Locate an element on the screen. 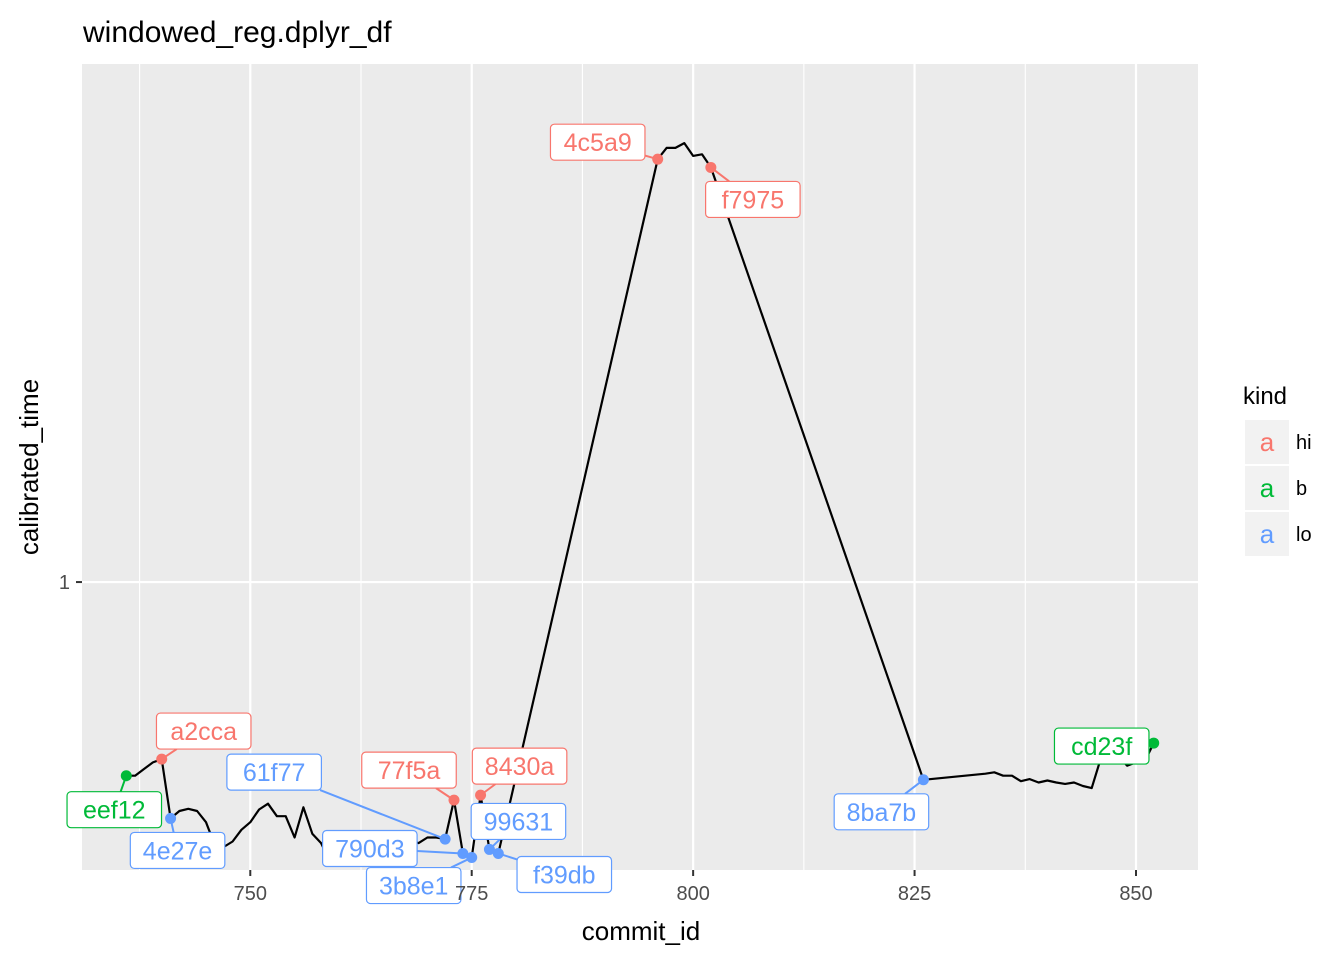 This screenshot has width=1344, height=960. point-label-text: 4c5a9 is located at coordinates (598, 143).